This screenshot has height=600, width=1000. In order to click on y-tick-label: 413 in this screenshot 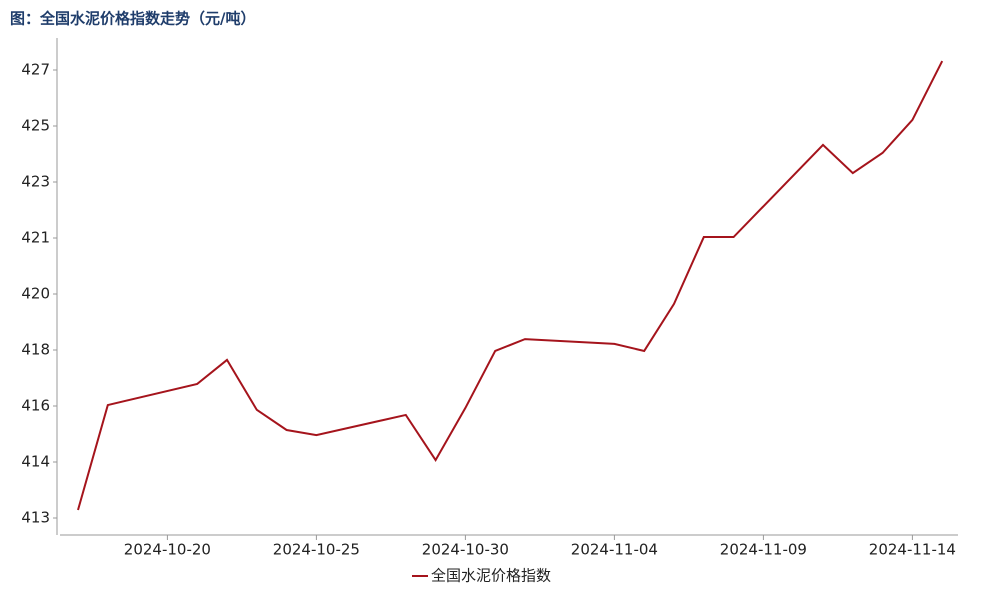, I will do `click(35, 518)`.